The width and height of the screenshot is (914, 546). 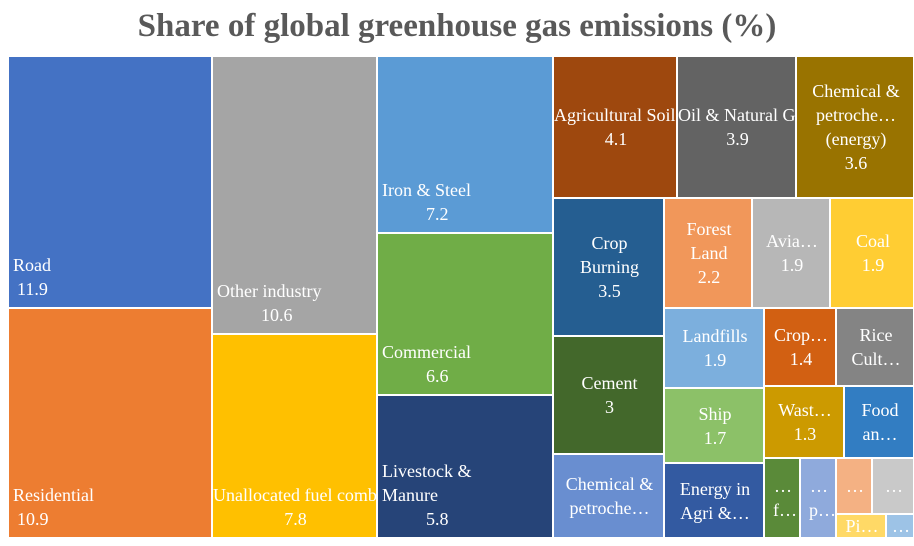 I want to click on tile-label: Avia… 1.9, so click(x=791, y=253).